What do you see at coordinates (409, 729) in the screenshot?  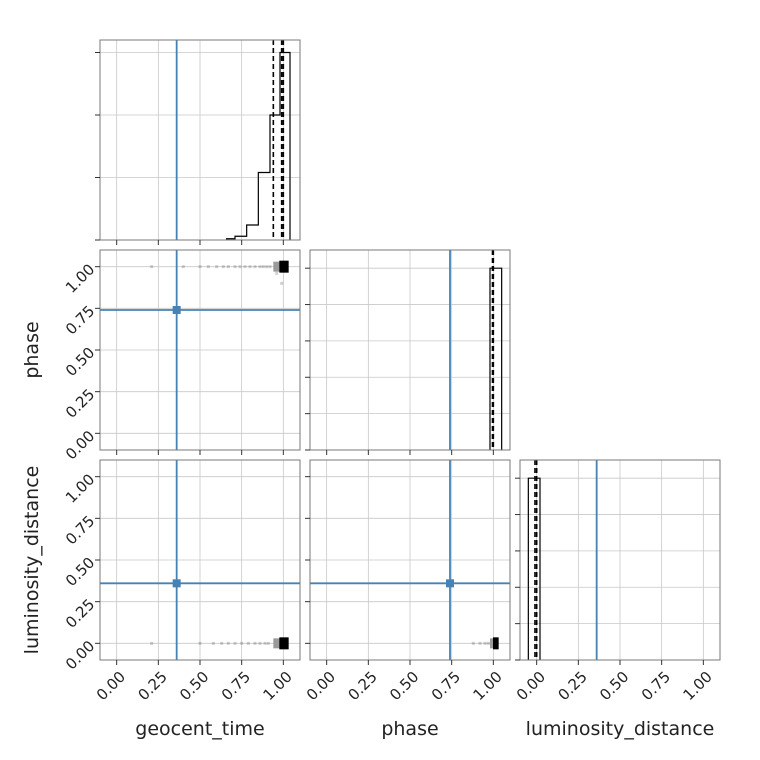 I see `x-axis-label-phase: phase` at bounding box center [409, 729].